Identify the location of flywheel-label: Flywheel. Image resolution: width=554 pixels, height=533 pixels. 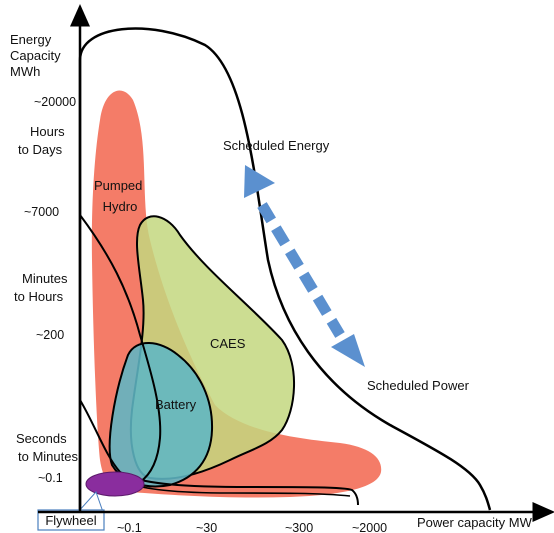
(70, 520).